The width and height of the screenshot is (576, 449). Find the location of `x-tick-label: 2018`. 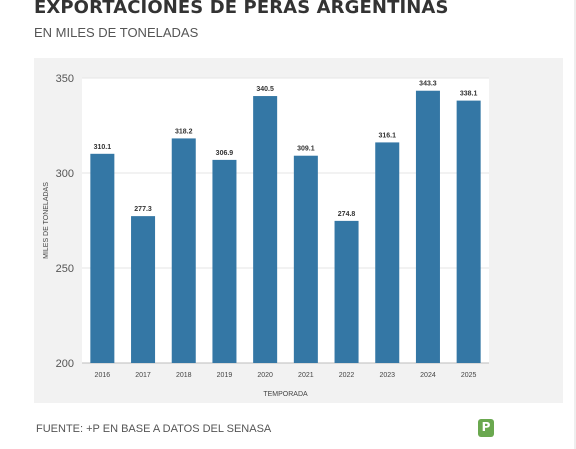

x-tick-label: 2018 is located at coordinates (184, 375).